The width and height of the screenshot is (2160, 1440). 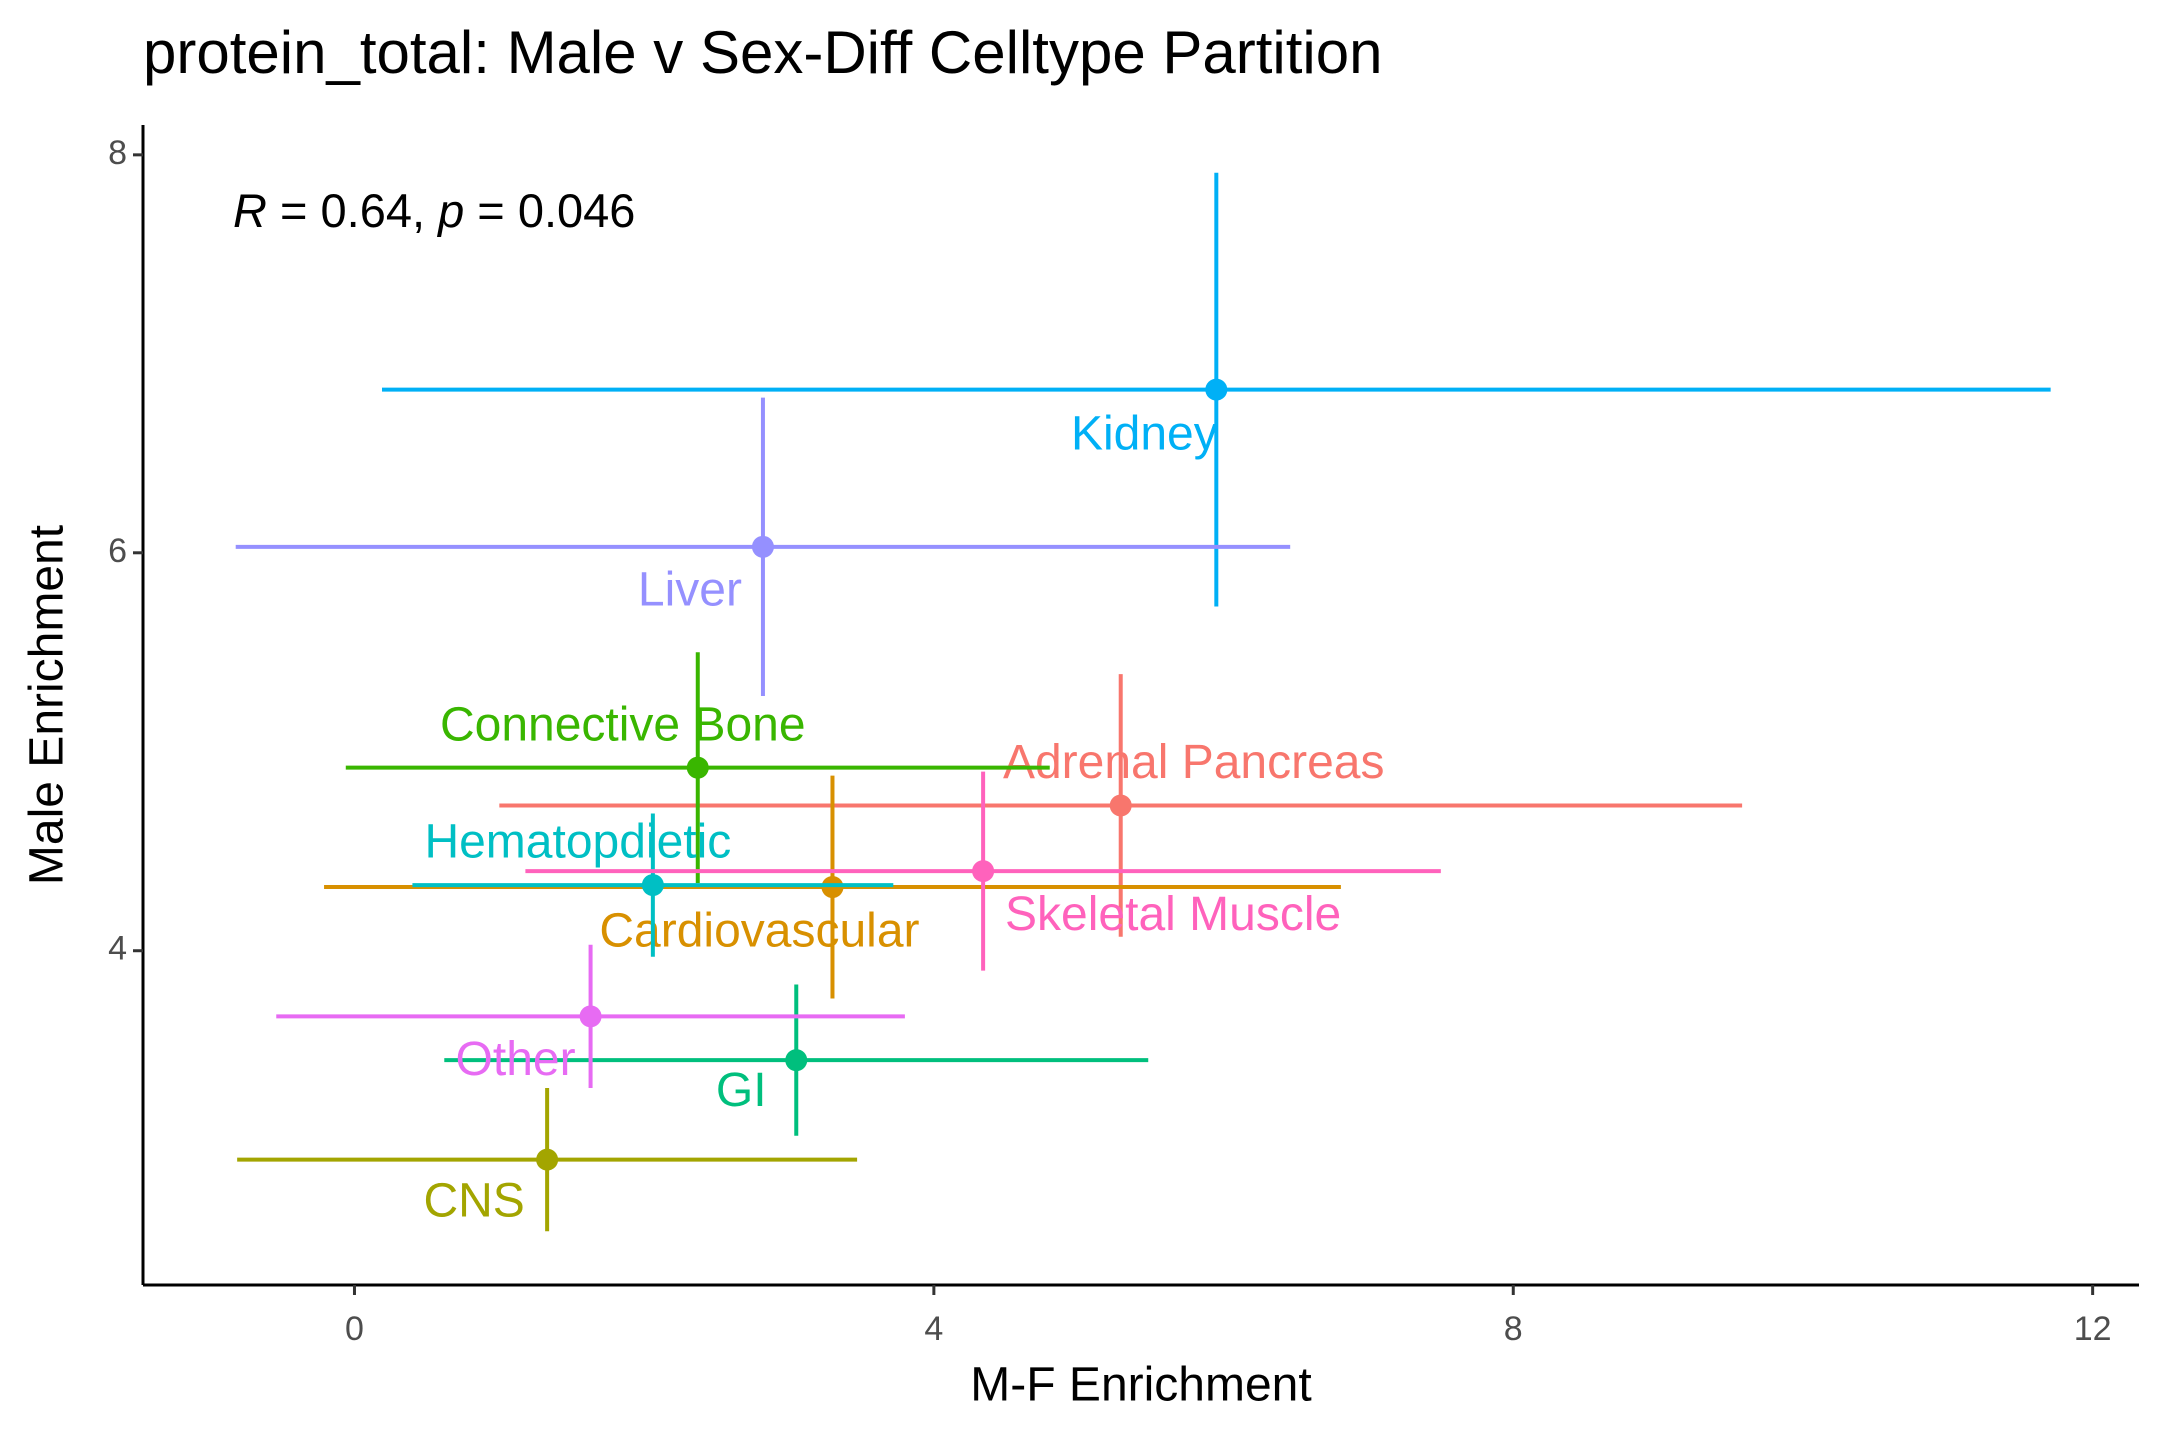 I want to click on annotation-part: = 0.046, so click(x=549, y=210).